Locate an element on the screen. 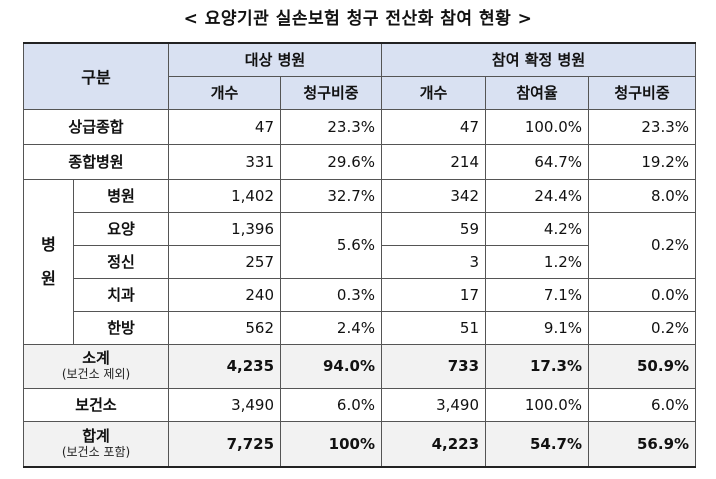 Image resolution: width=716 pixels, height=479 pixels. row-label: 상급종합 is located at coordinates (96, 126).